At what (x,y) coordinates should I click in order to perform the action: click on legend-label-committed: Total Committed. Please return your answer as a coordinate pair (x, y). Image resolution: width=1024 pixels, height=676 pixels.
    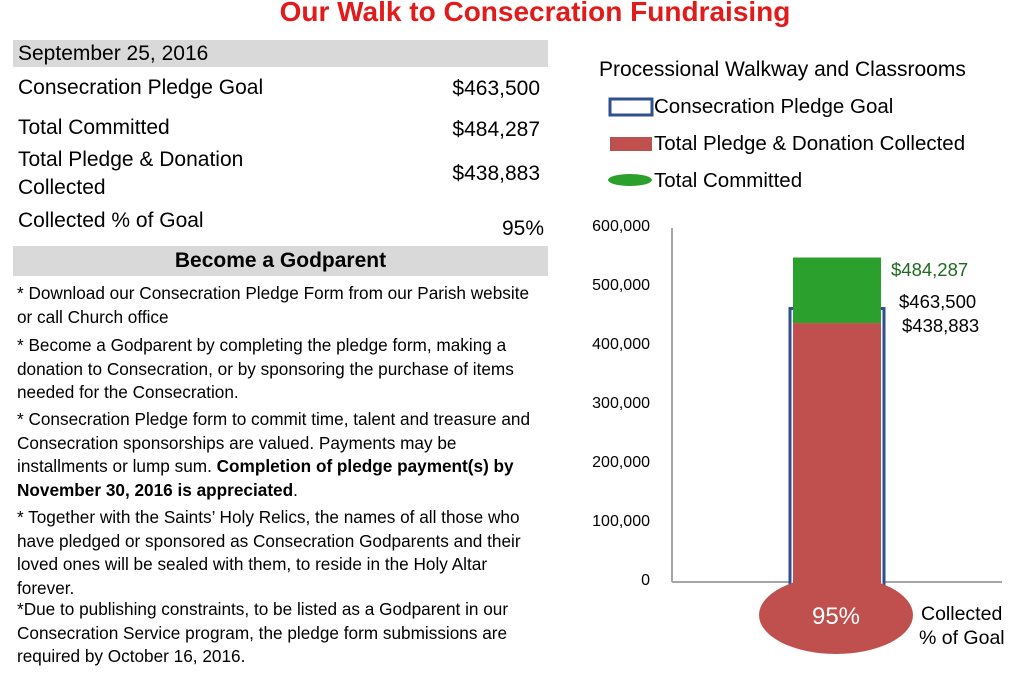
    Looking at the image, I should click on (728, 180).